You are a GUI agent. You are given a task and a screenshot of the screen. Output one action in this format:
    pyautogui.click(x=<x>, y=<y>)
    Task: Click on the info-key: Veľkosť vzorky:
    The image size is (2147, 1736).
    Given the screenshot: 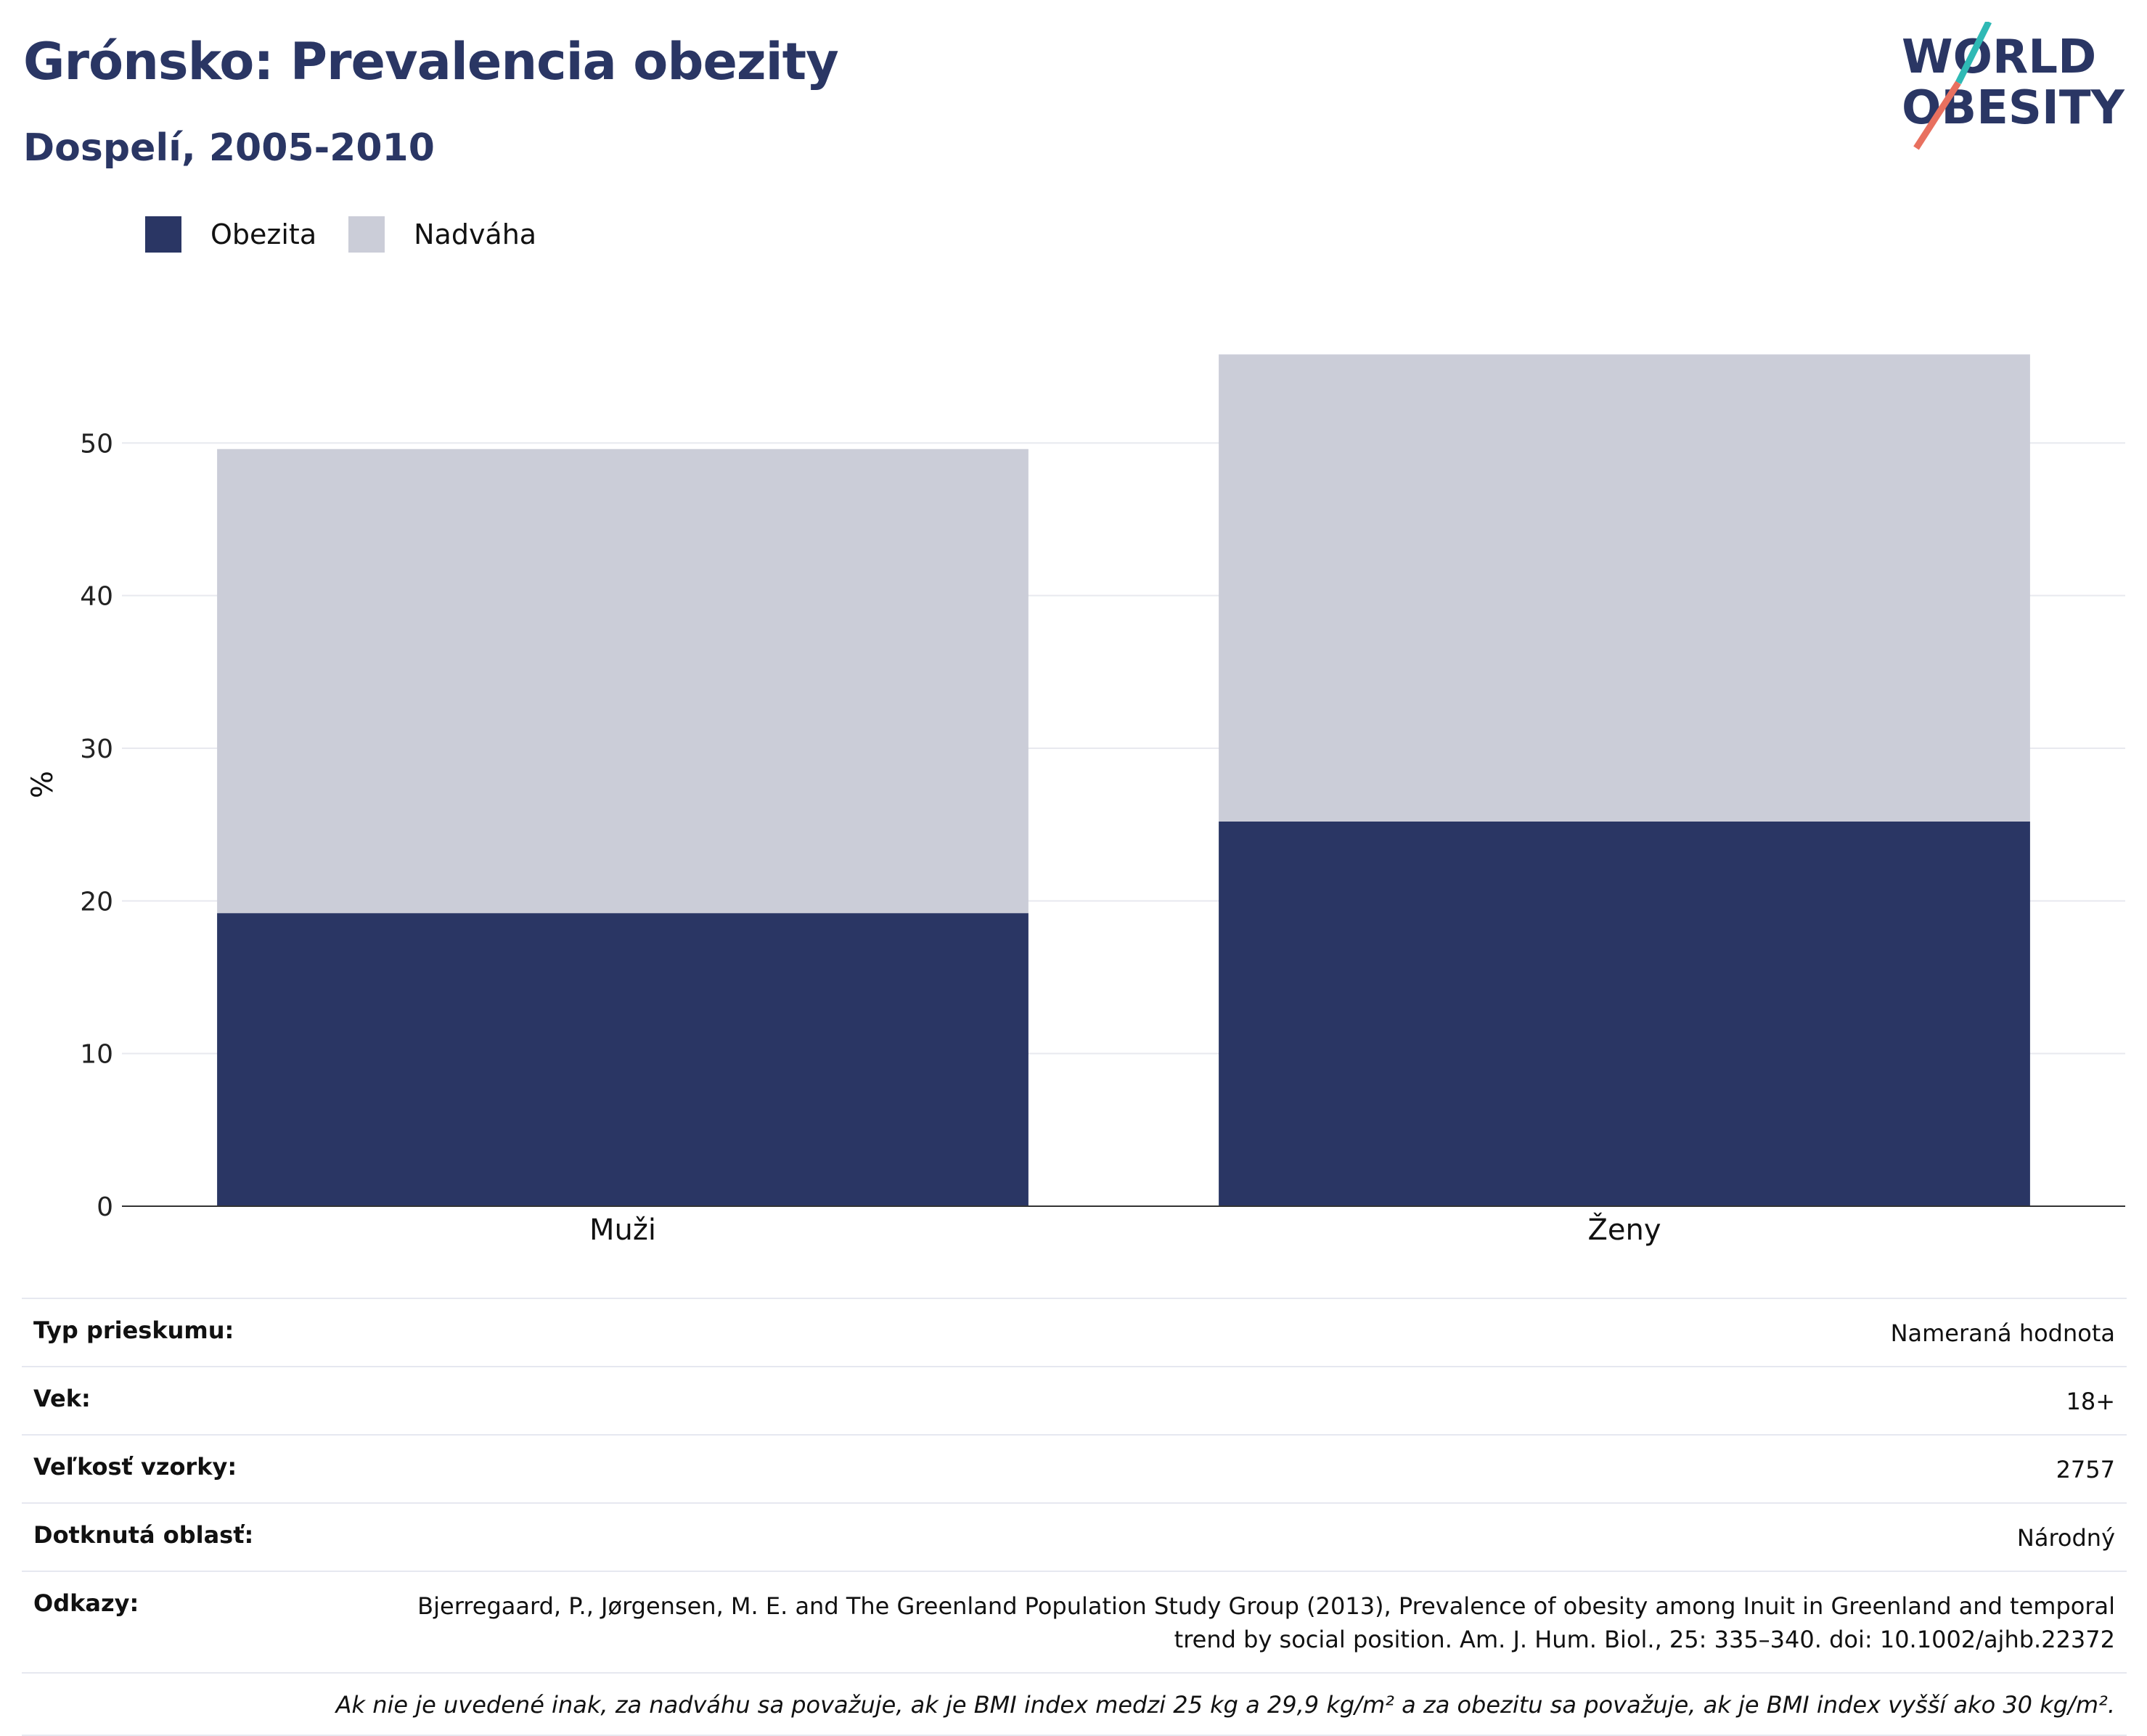 What is the action you would take?
    pyautogui.click(x=135, y=1467)
    